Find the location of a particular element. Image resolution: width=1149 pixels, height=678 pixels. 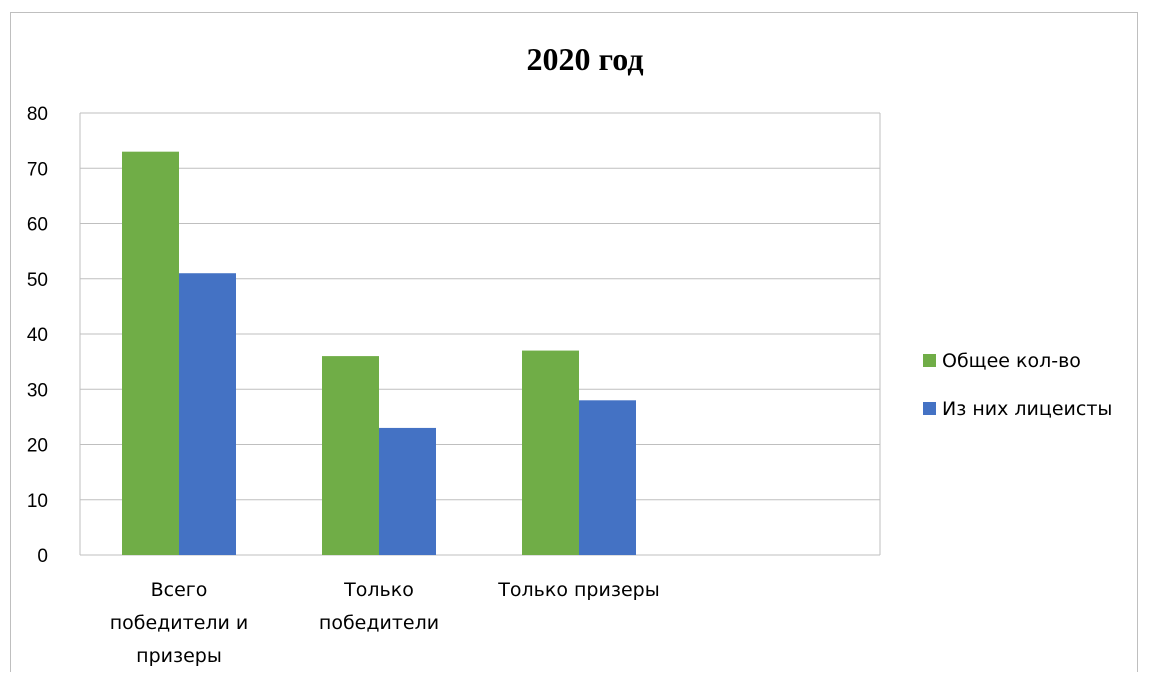

y-tick-label: 20 is located at coordinates (37, 446).